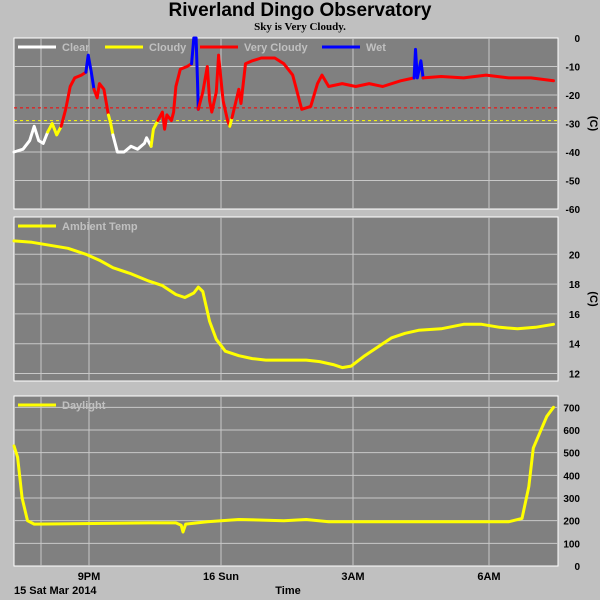  I want to click on panel-sky-ytick-label: -20, so click(573, 96).